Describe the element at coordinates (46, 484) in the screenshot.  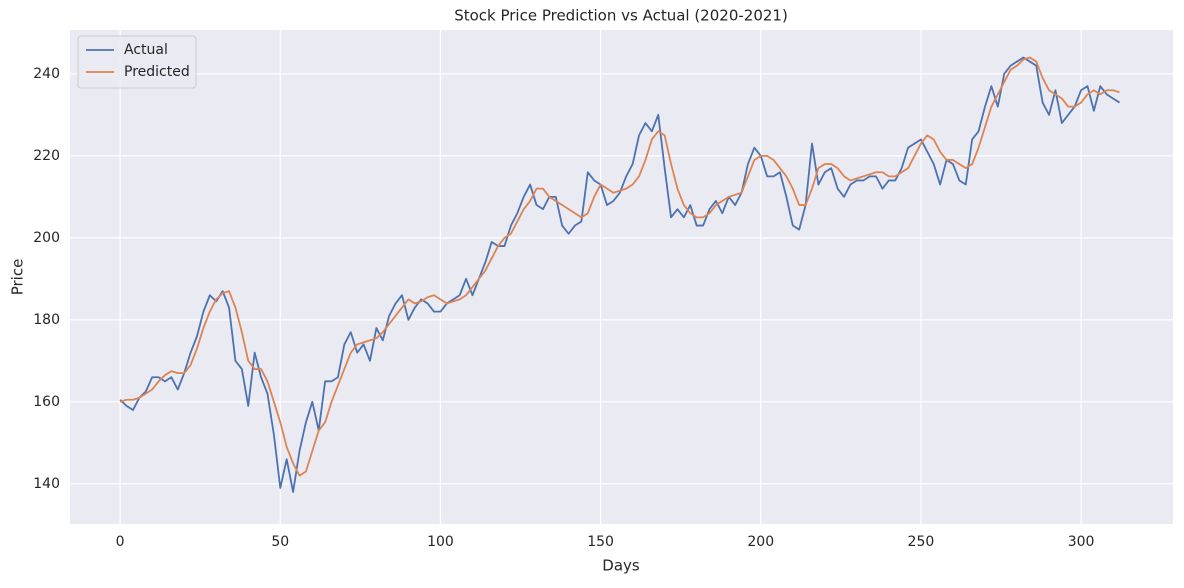
I see `y-tick-label: 140` at that location.